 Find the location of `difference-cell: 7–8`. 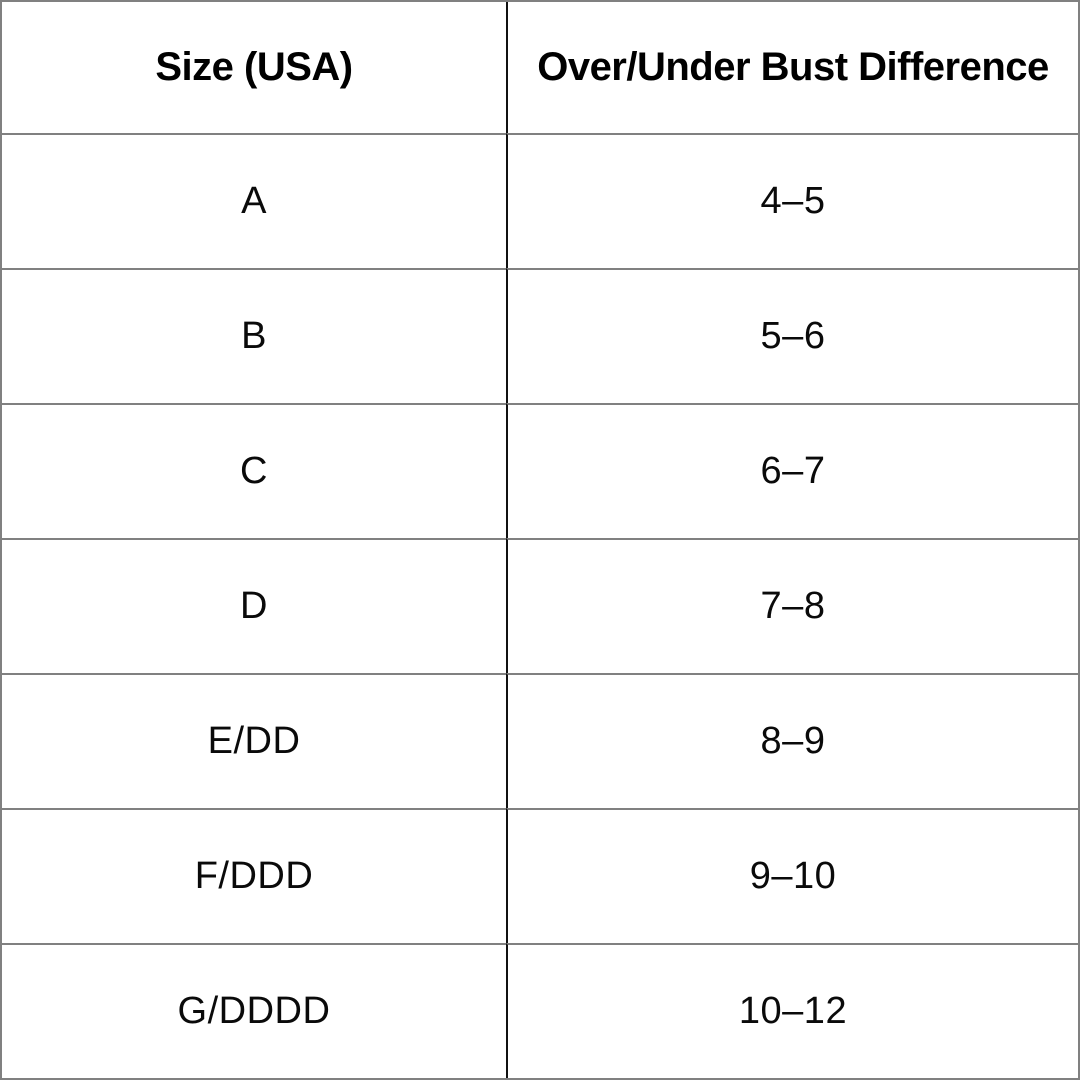

difference-cell: 7–8 is located at coordinates (792, 605).